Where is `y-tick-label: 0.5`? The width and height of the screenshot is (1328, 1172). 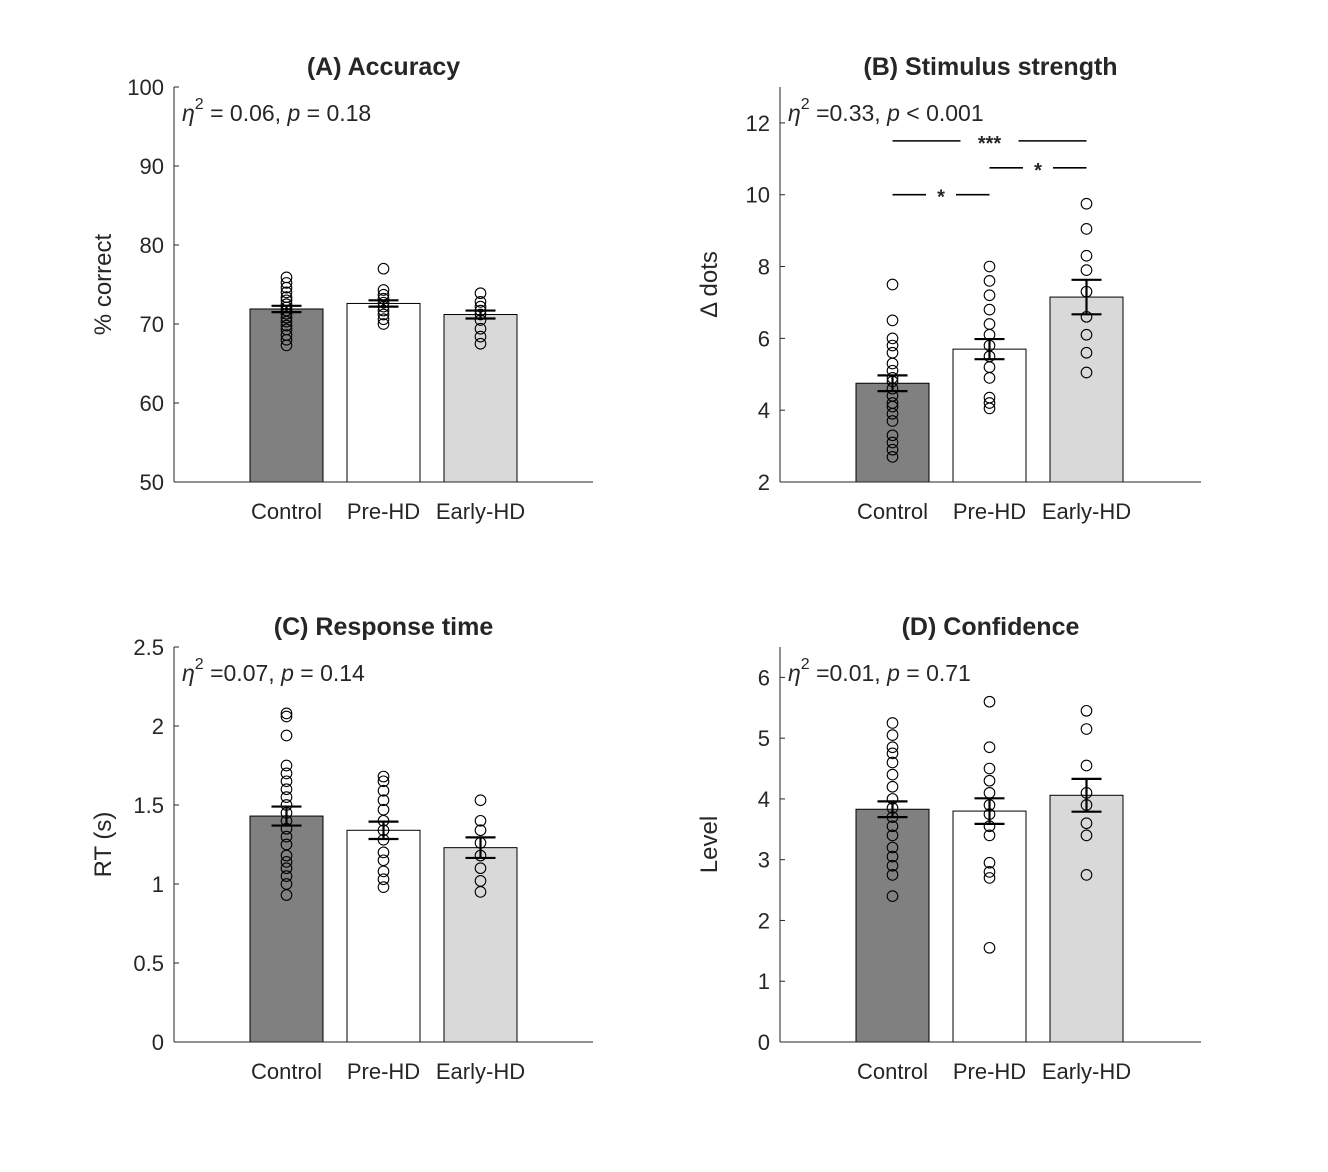
y-tick-label: 0.5 is located at coordinates (148, 963).